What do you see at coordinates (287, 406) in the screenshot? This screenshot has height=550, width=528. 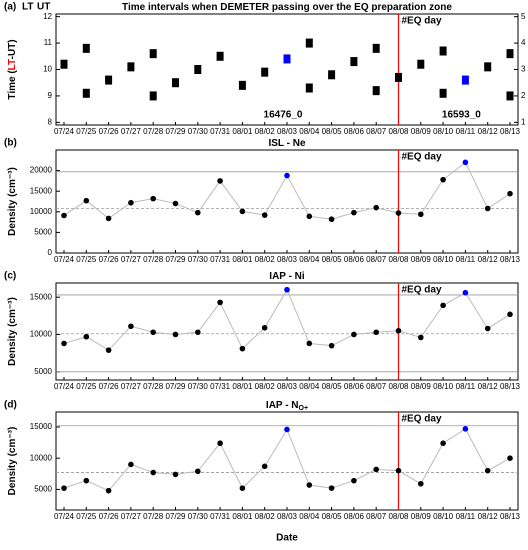 I see `panel-title: IAP - NO+` at bounding box center [287, 406].